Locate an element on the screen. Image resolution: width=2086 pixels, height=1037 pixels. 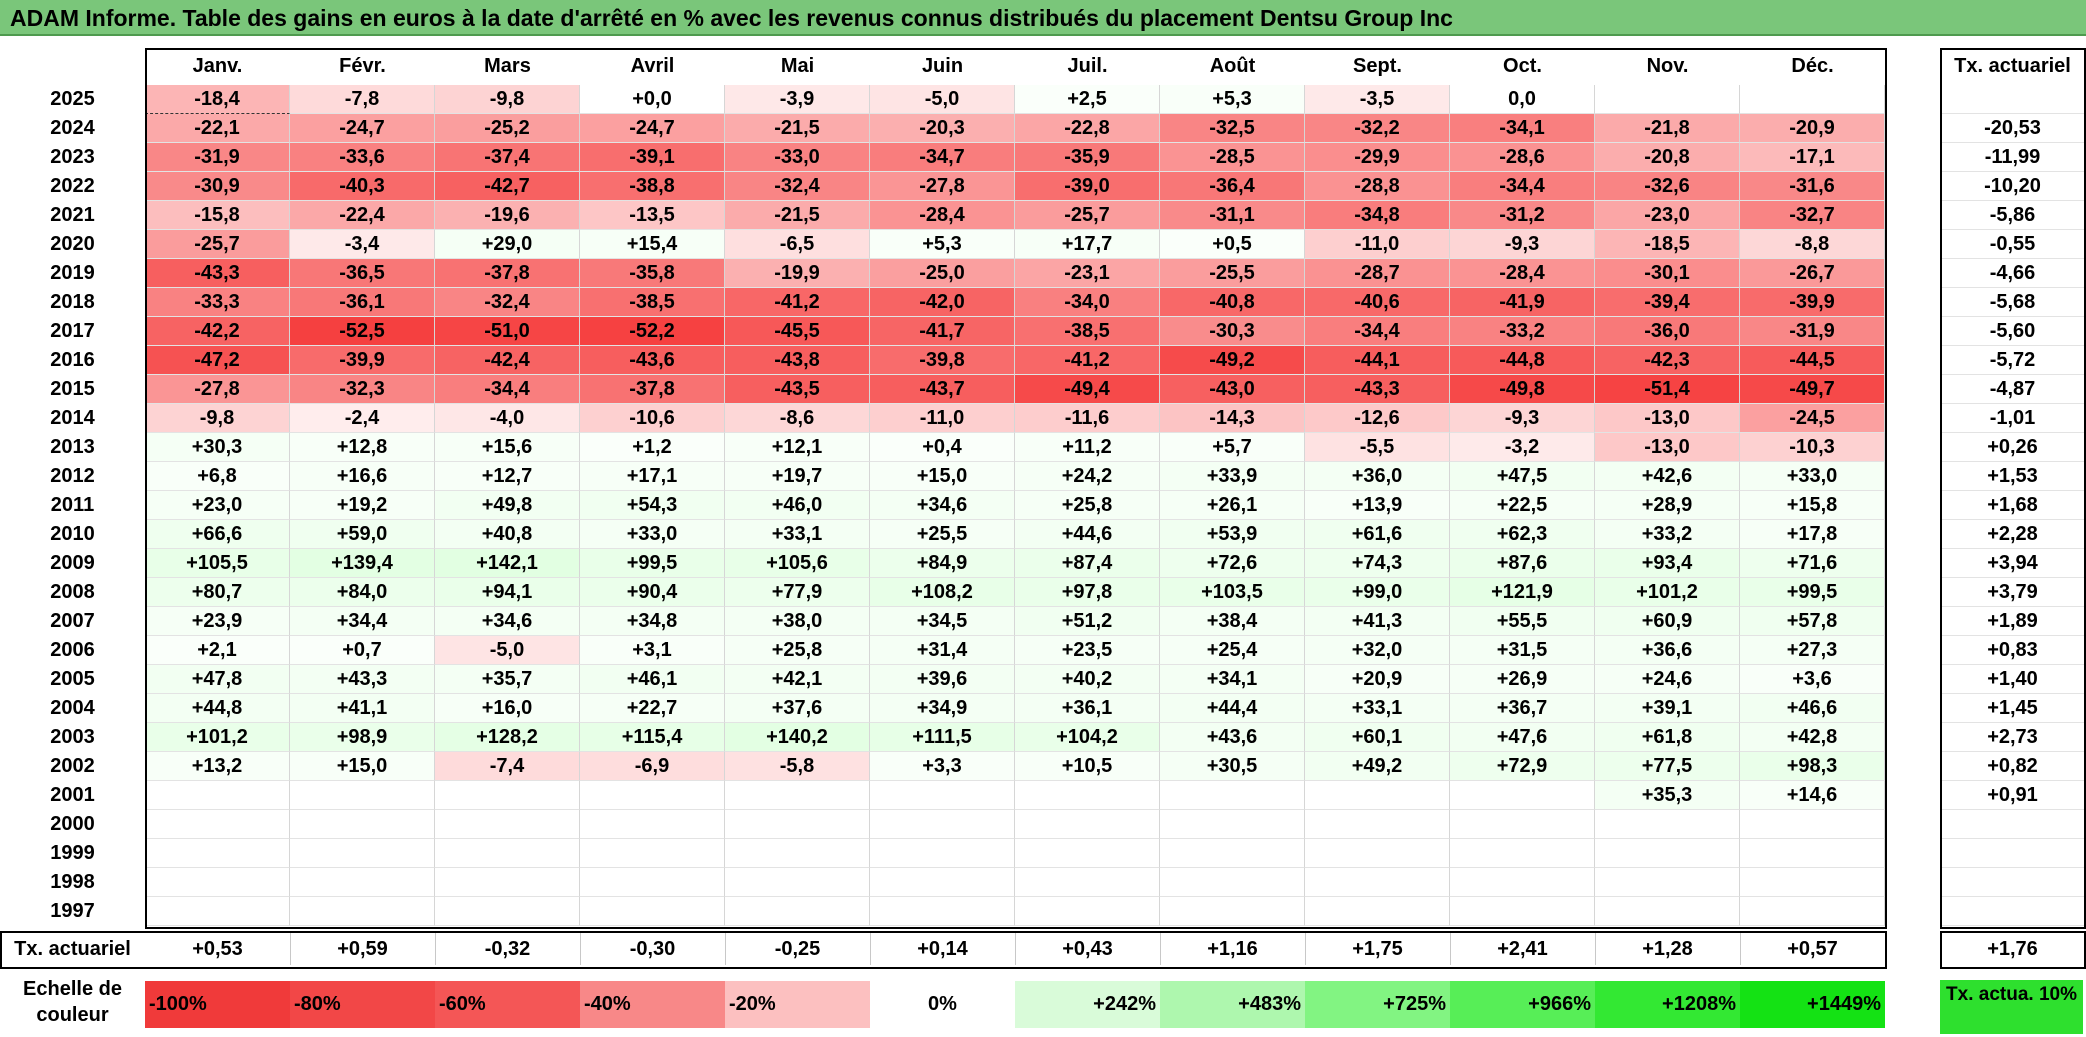
table-cell: -13,0 is located at coordinates (1667, 447).